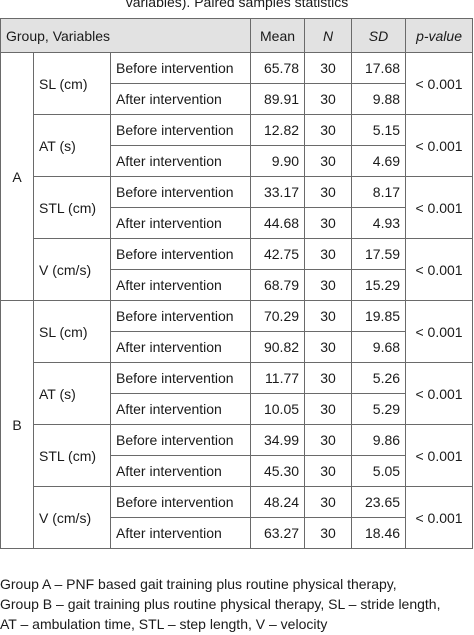  I want to click on mean-value: 45.30, so click(278, 471).